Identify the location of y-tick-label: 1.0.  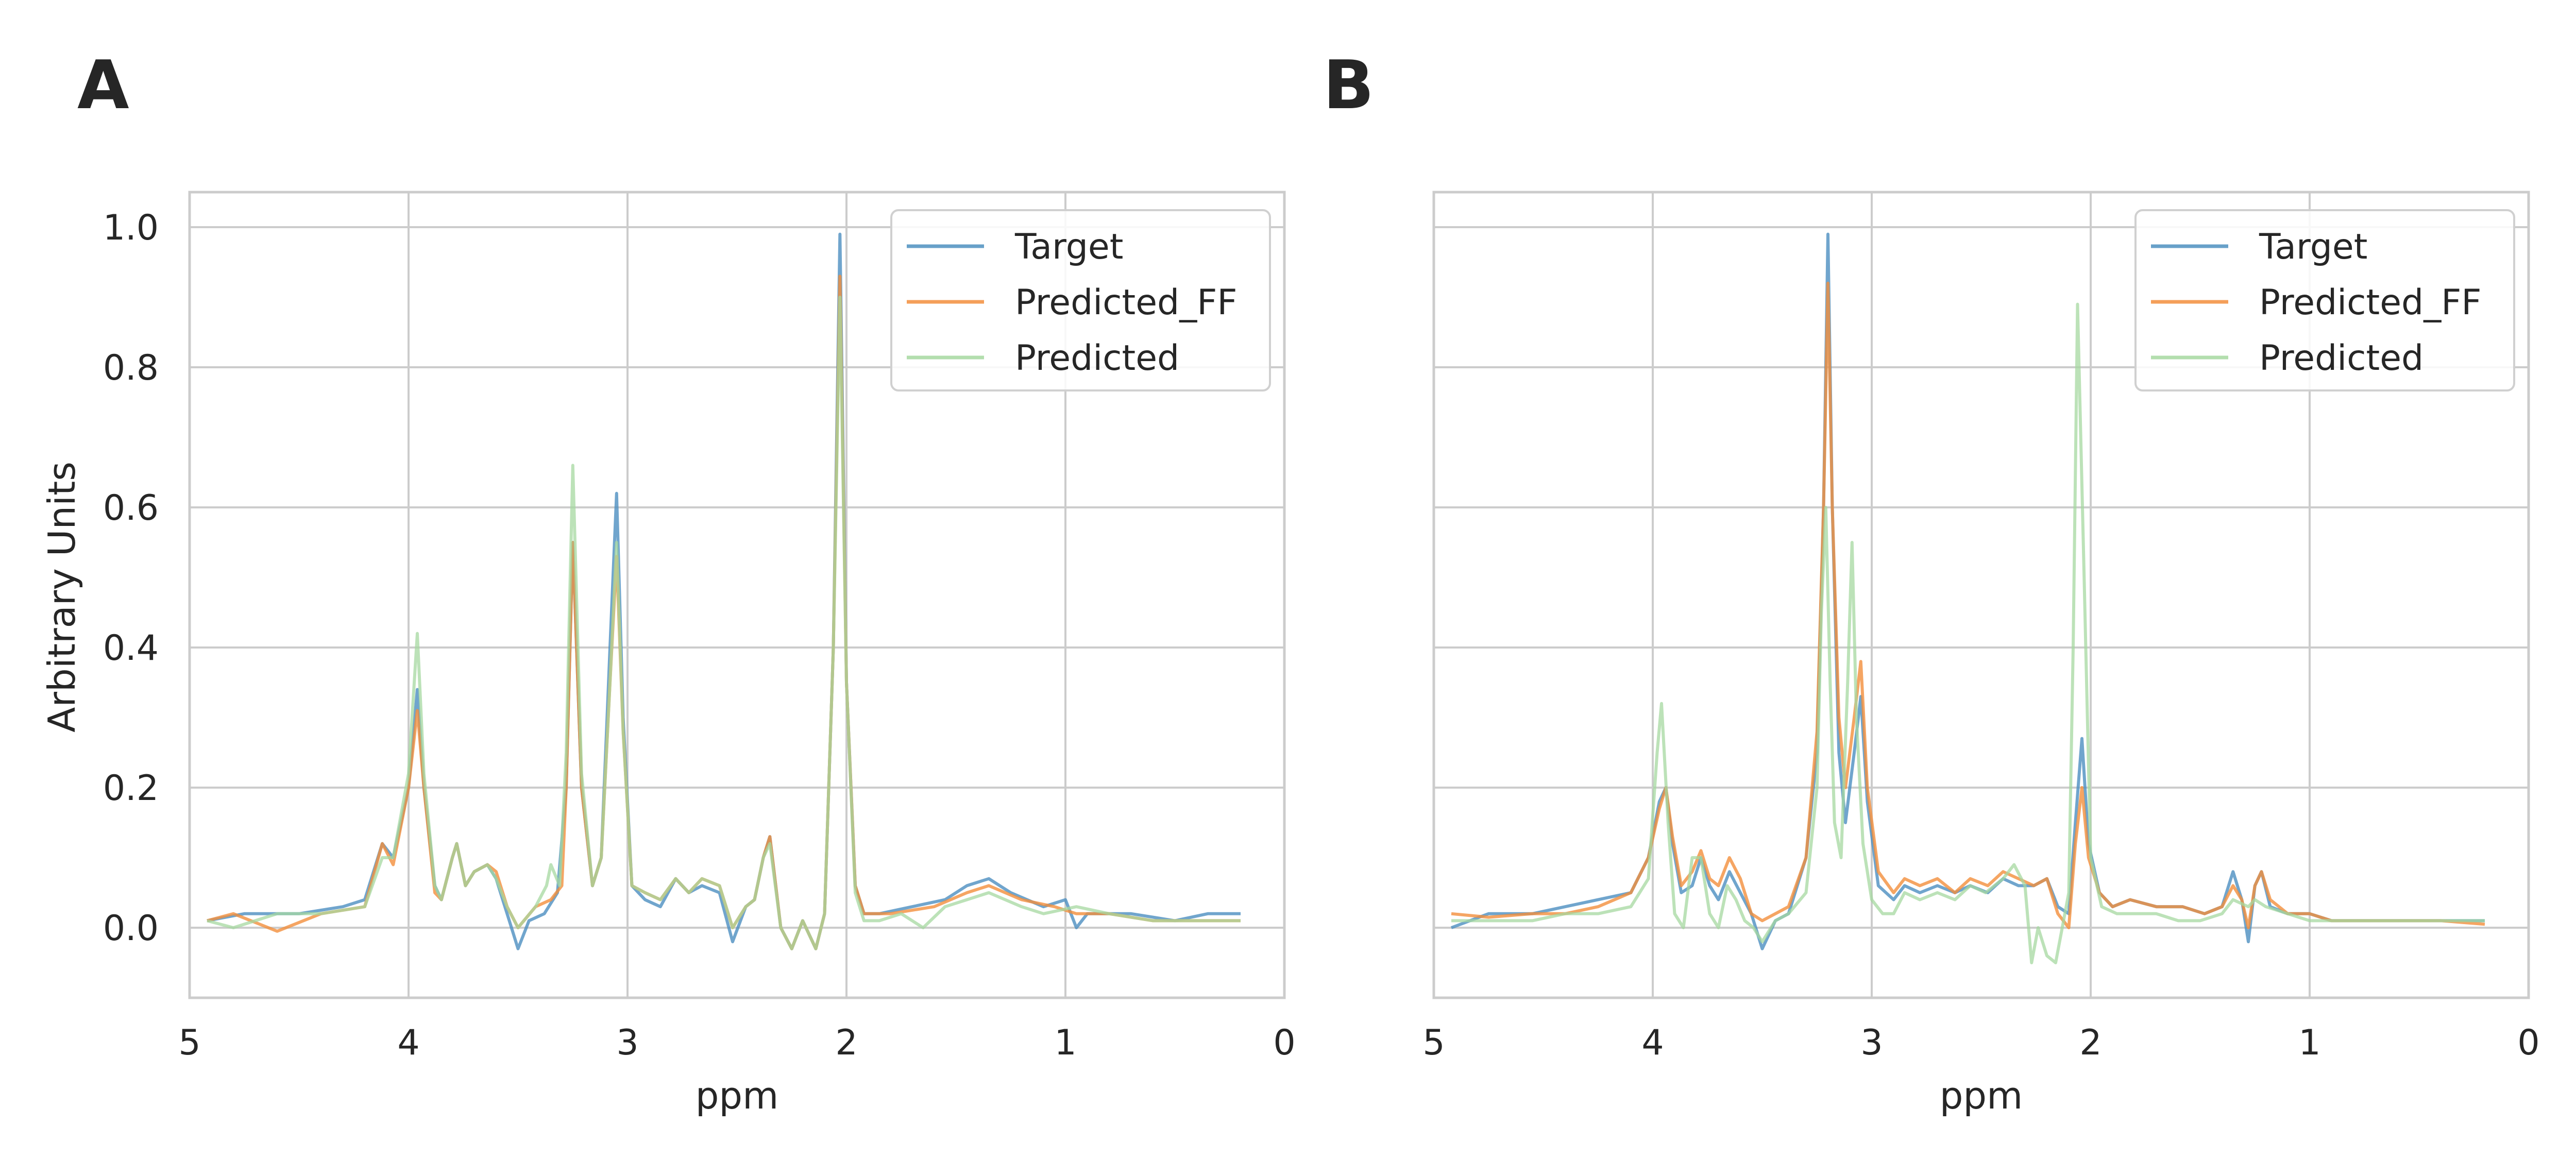
(131, 228).